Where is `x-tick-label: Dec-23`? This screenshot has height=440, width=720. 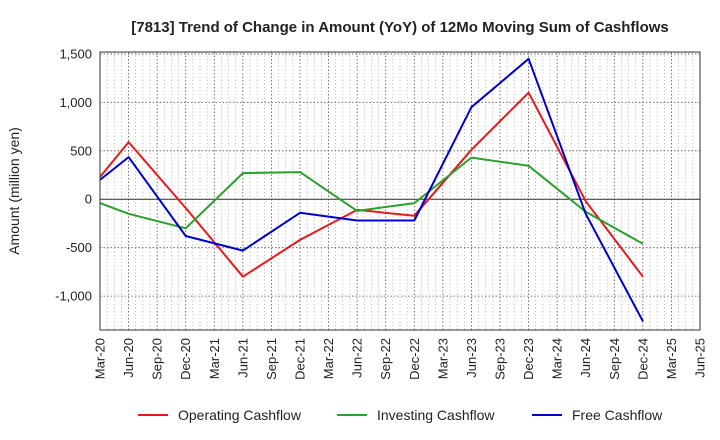 x-tick-label: Dec-23 is located at coordinates (528, 359).